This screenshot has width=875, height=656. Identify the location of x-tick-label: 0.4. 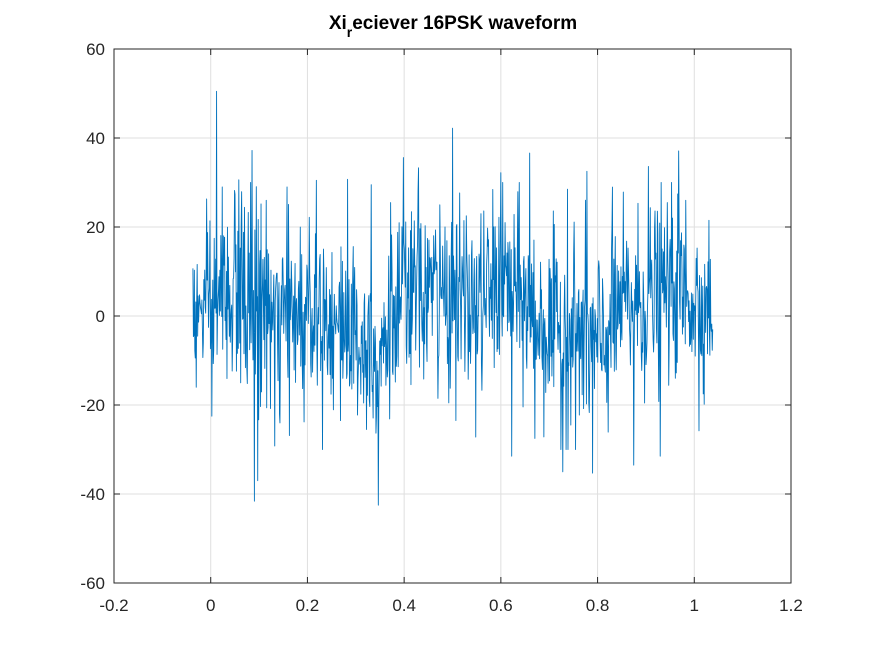
(404, 605).